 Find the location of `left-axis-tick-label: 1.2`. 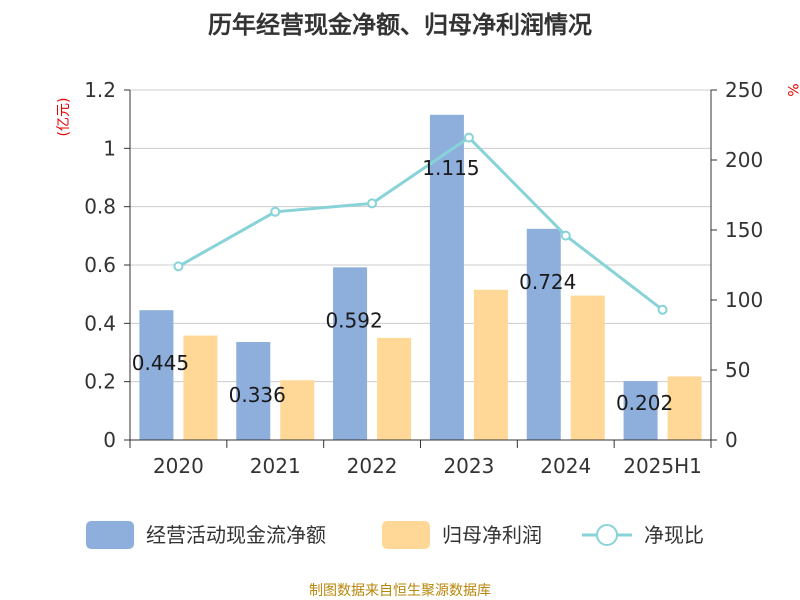

left-axis-tick-label: 1.2 is located at coordinates (100, 90).